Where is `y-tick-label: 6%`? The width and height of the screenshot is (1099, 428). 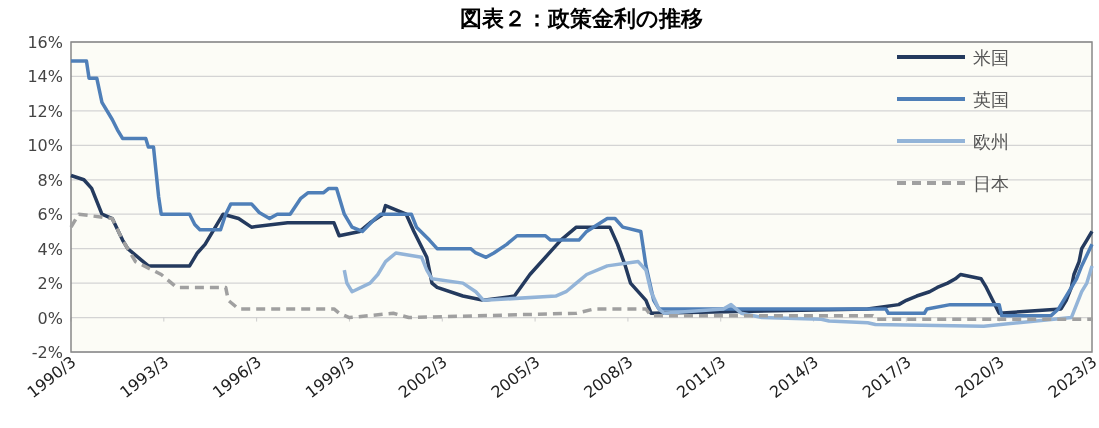 y-tick-label: 6% is located at coordinates (50, 215).